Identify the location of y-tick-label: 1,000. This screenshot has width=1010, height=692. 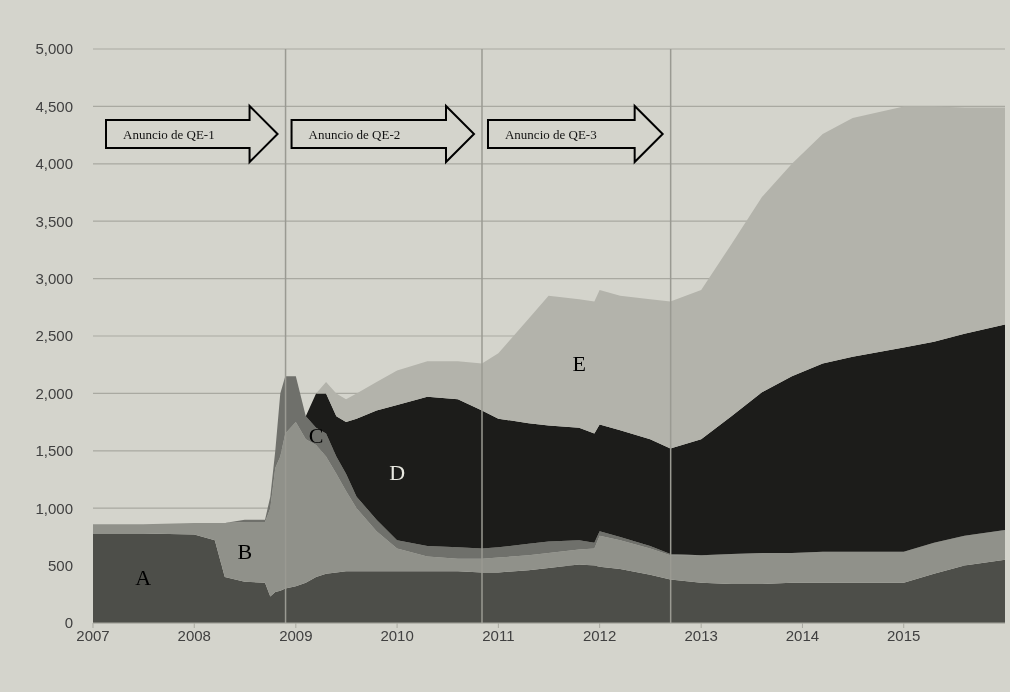
(54, 508).